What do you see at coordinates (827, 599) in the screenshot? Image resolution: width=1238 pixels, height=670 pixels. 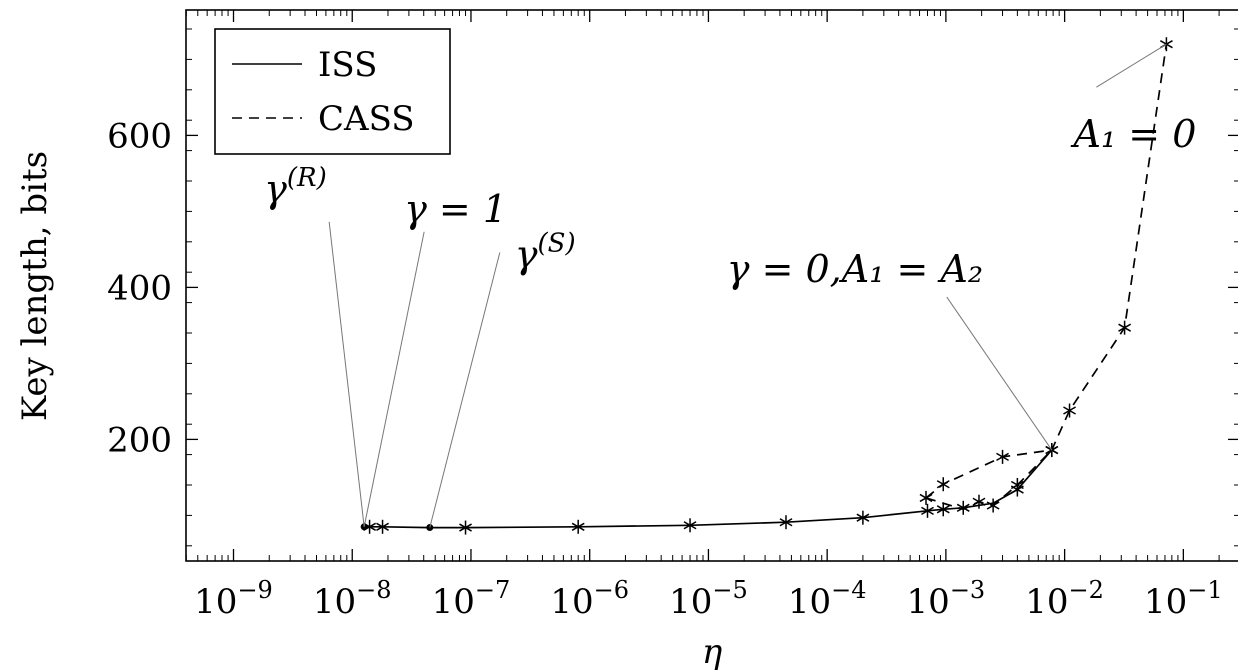 I see `x-tick-label: 10⁻⁴` at bounding box center [827, 599].